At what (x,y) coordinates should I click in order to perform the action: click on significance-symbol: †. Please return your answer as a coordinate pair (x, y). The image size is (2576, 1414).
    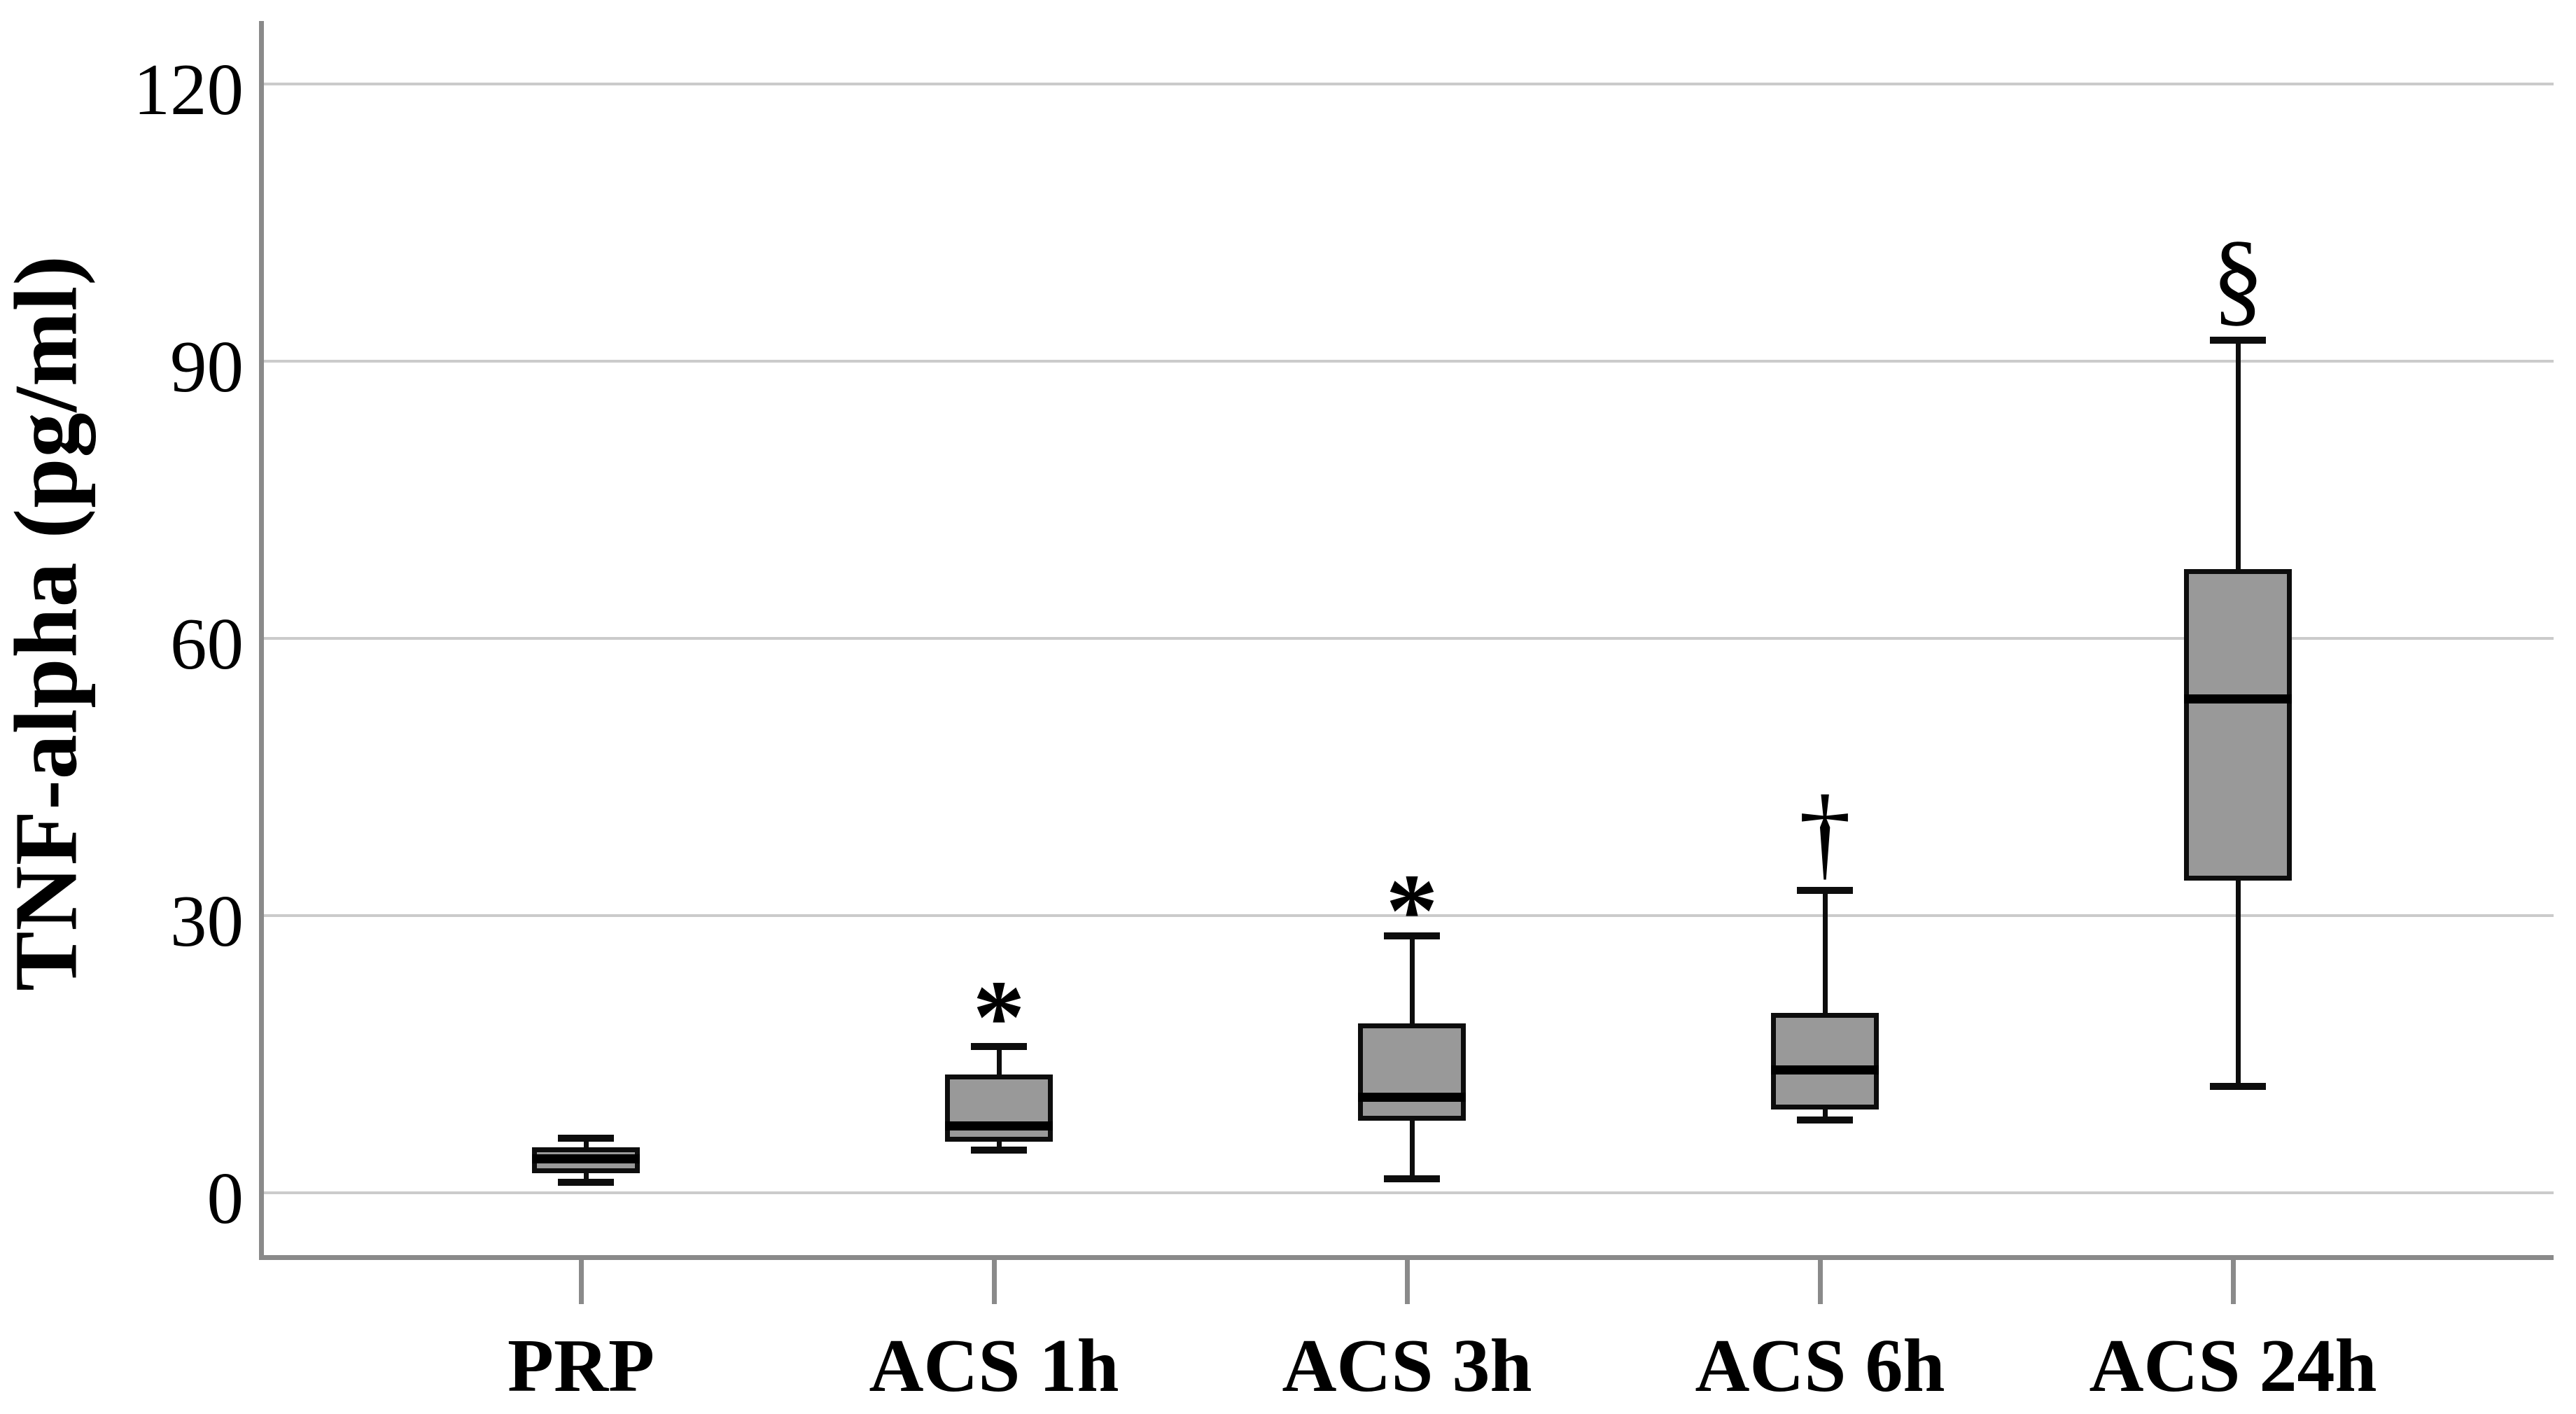
    Looking at the image, I should click on (1824, 832).